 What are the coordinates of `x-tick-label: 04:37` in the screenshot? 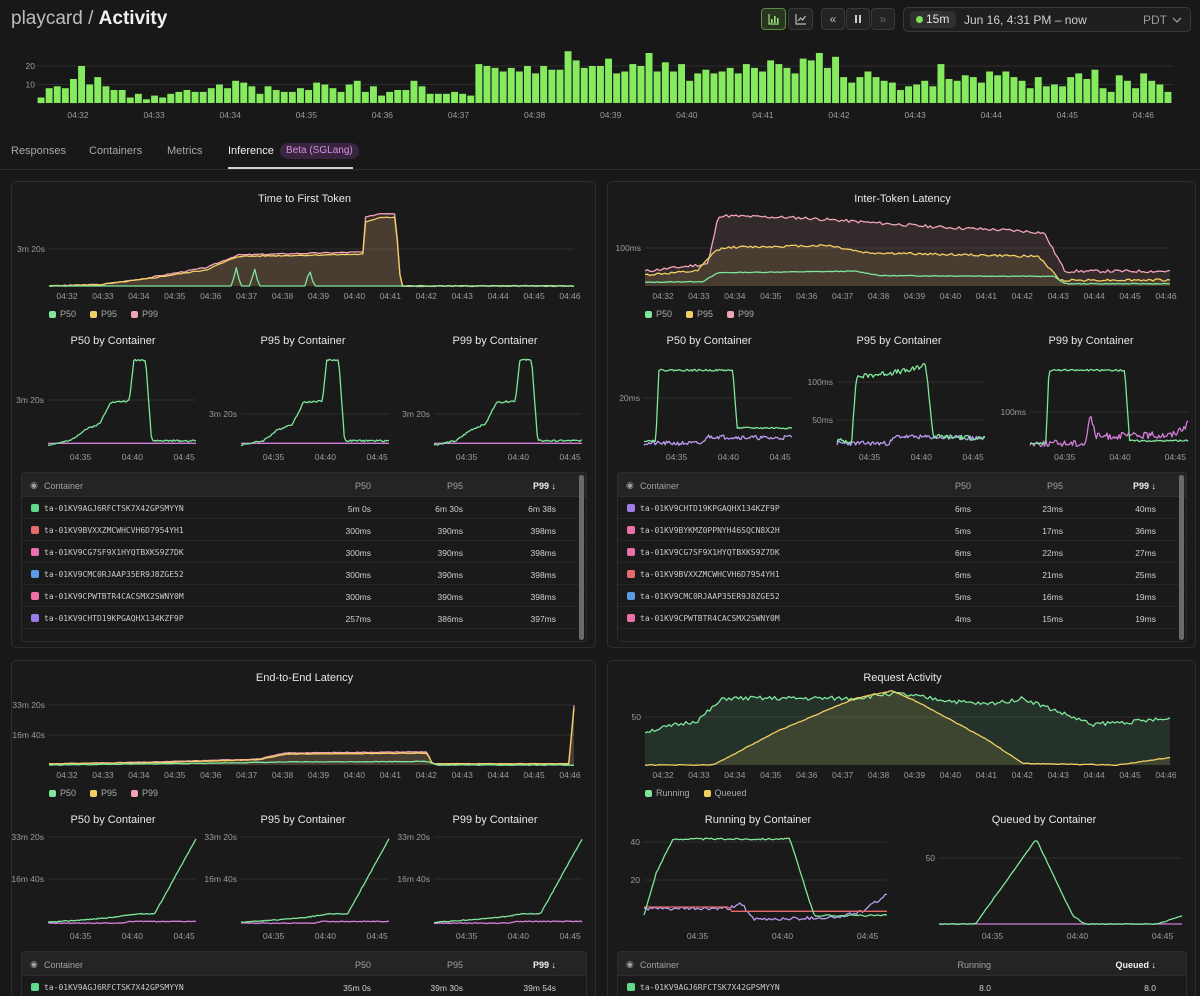 It's located at (843, 774).